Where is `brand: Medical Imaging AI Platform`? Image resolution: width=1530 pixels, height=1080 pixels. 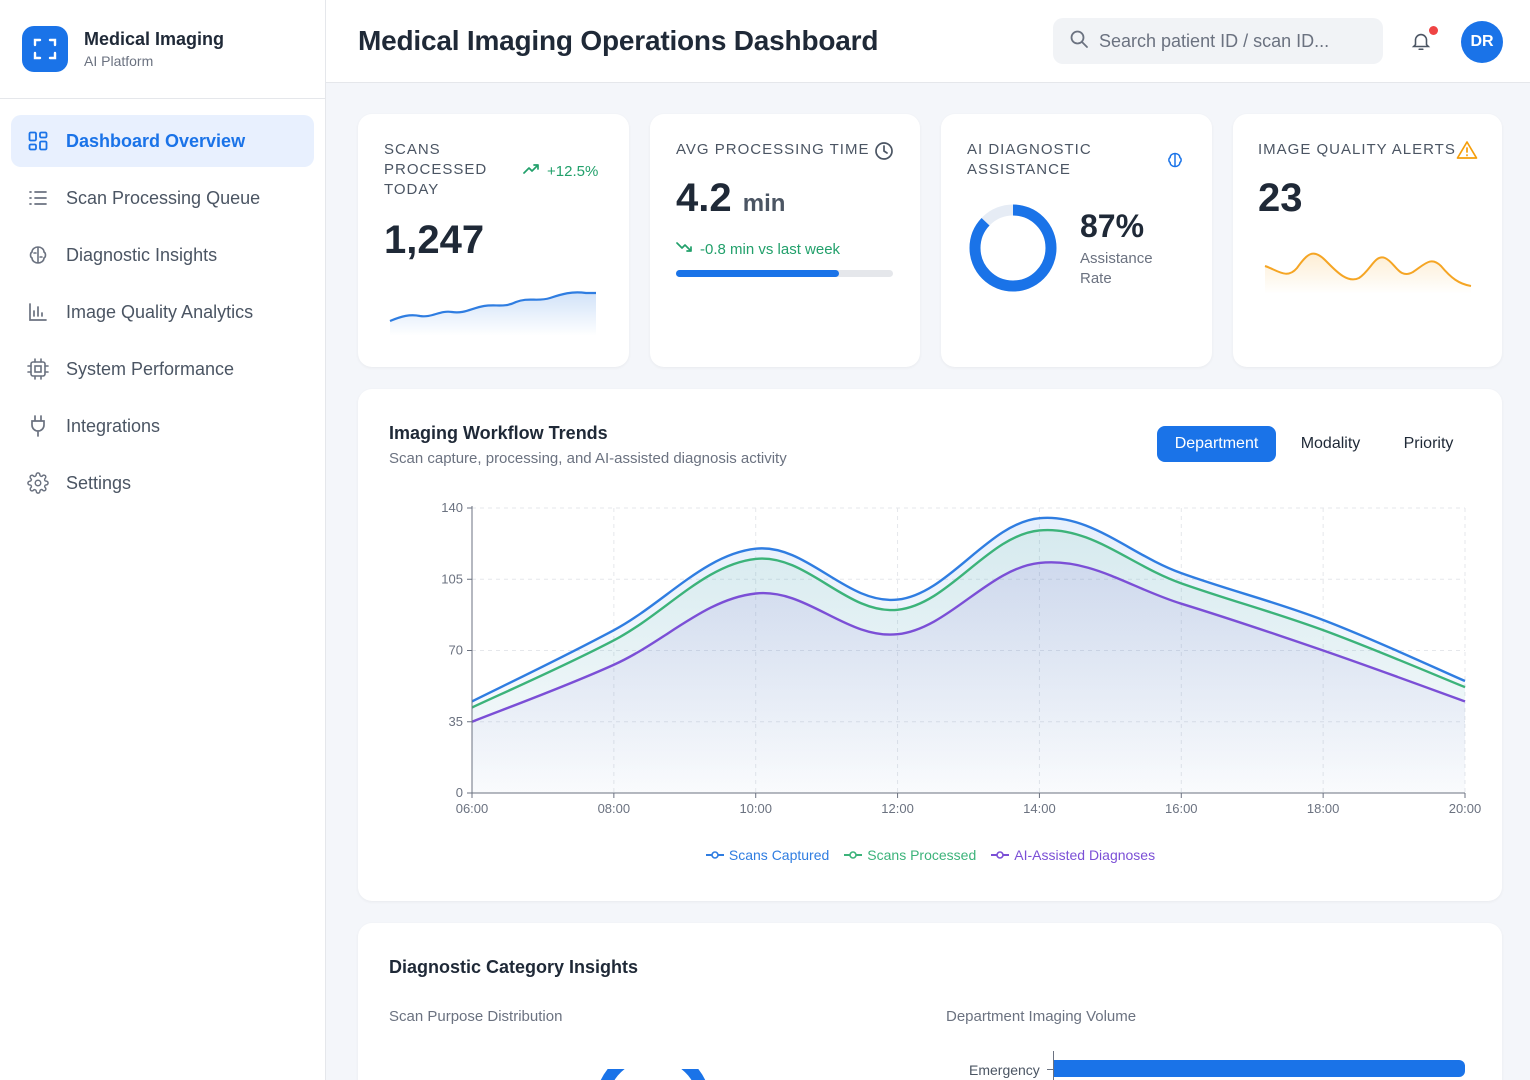
brand: Medical Imaging AI Platform is located at coordinates (162, 49).